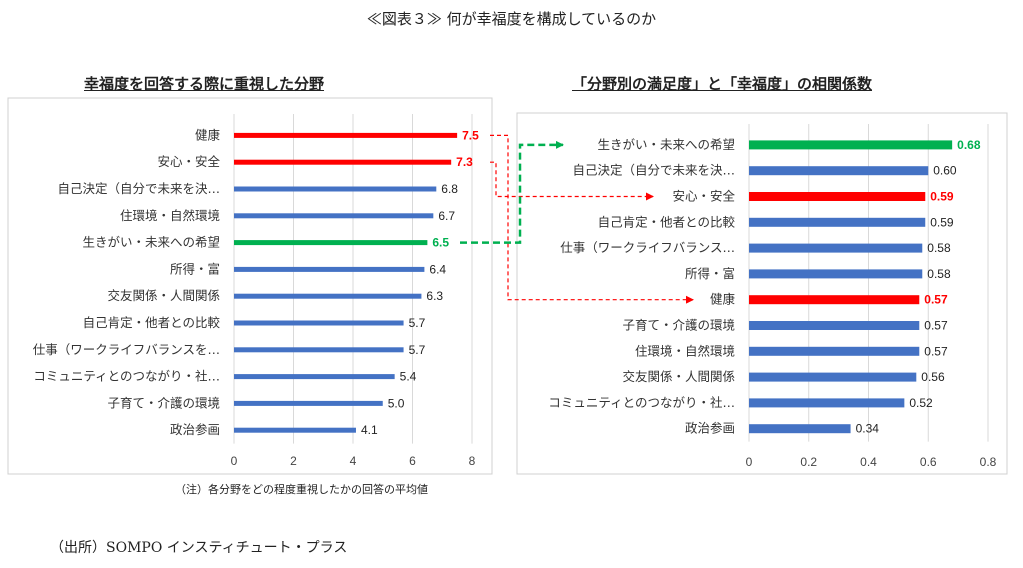 This screenshot has width=1023, height=568. Describe the element at coordinates (722, 84) in the screenshot. I see `right-chart-title: 「分野別の満足度」と「幸福度」の相関係数` at that location.